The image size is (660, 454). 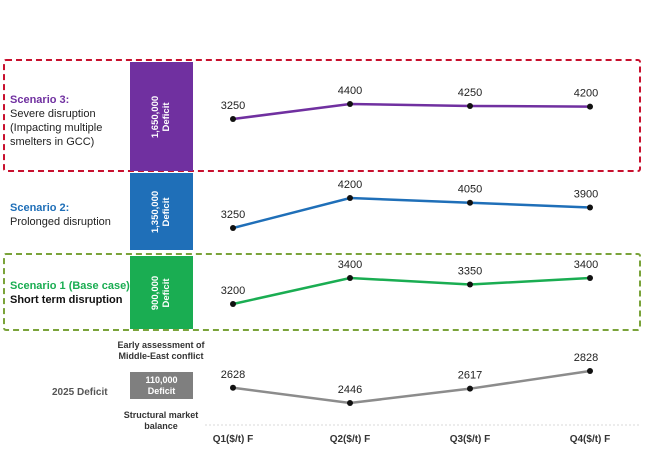 What do you see at coordinates (60, 215) in the screenshot?
I see `scenario2-label: Scenario 2: Prolonged disruption` at bounding box center [60, 215].